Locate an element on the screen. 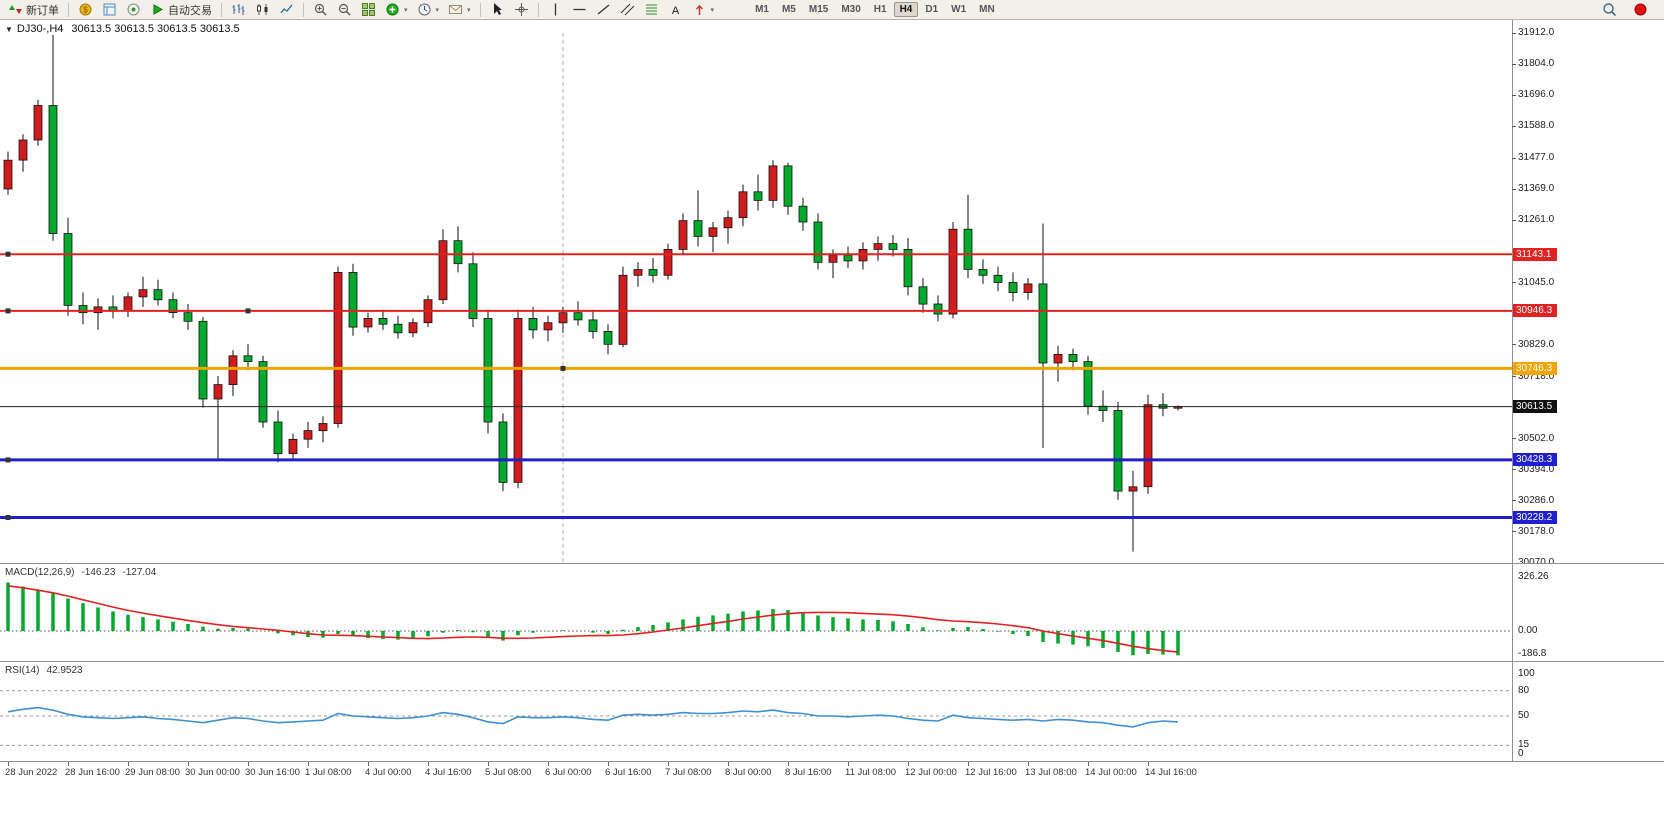  text-button: A is located at coordinates (675, 10).